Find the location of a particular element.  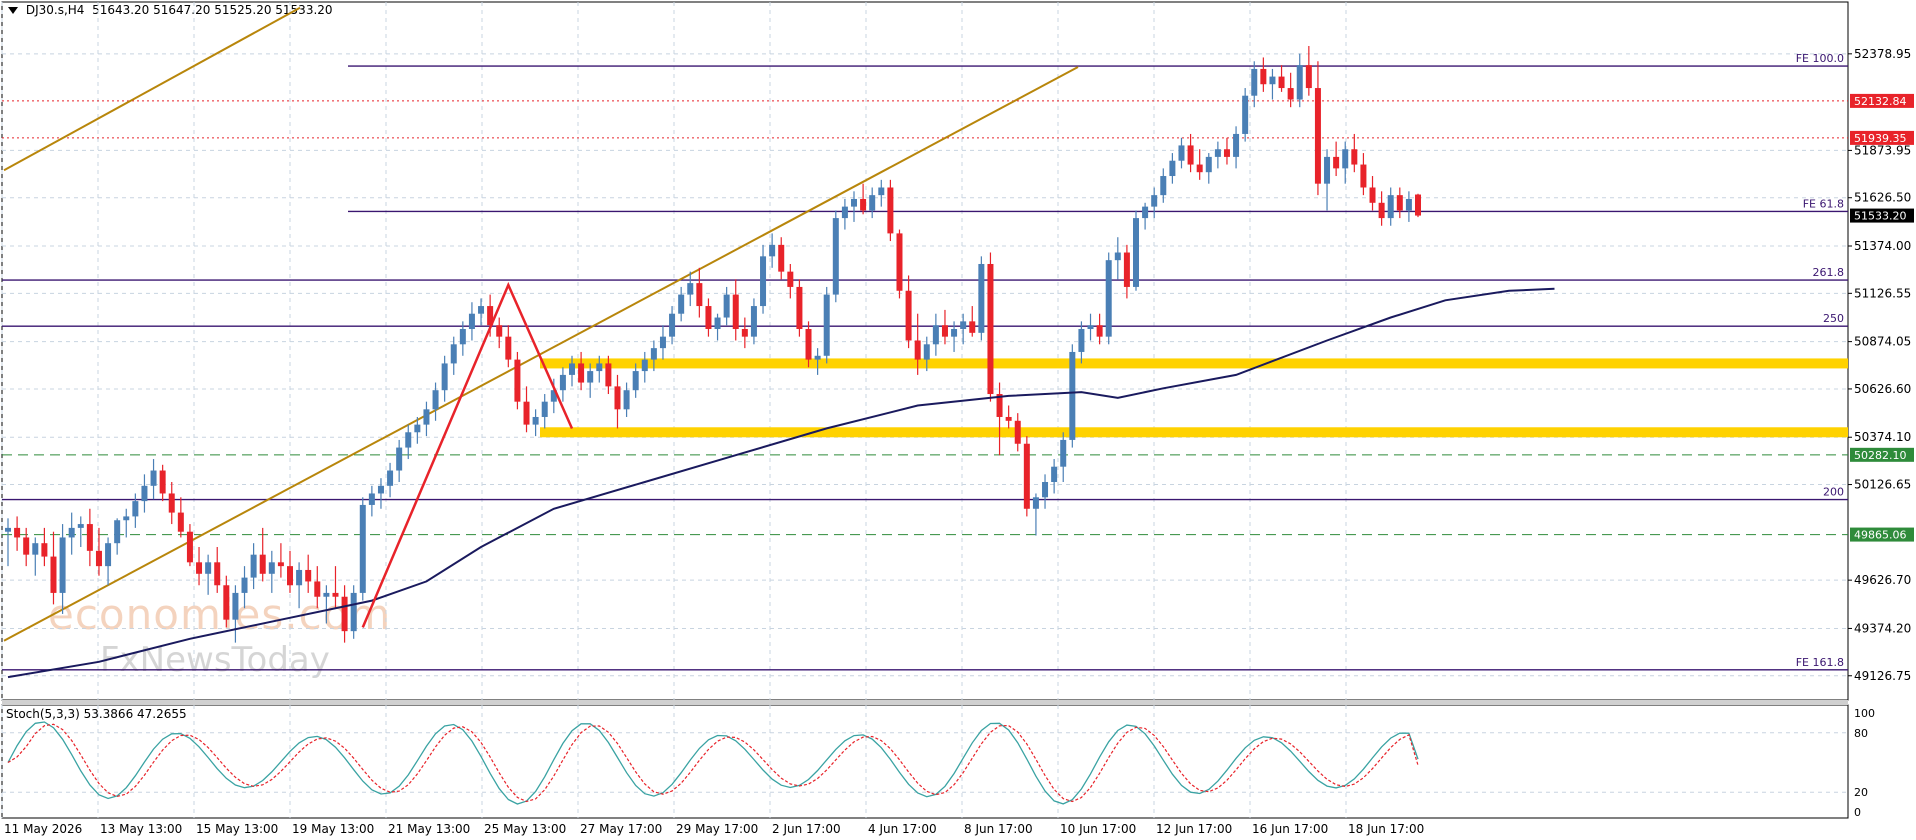

y-tick-label: 51873.95 is located at coordinates (1882, 150).